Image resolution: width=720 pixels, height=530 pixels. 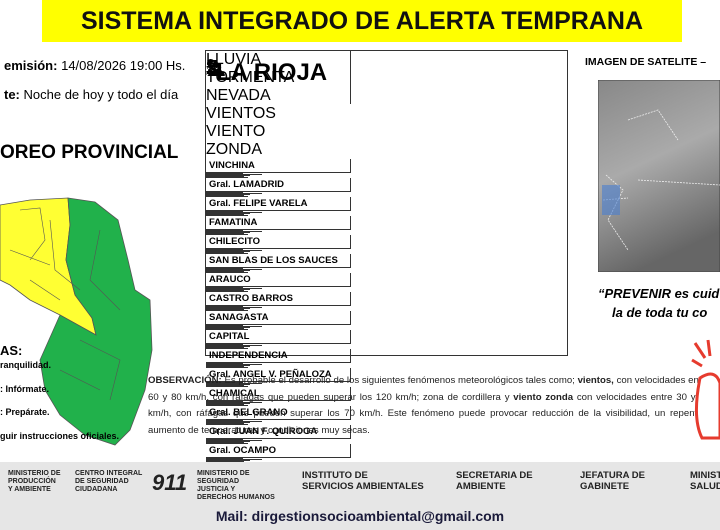 I want to click on email: Mail: dirgestionsocioambiental@gmail.com, so click(x=360, y=516).